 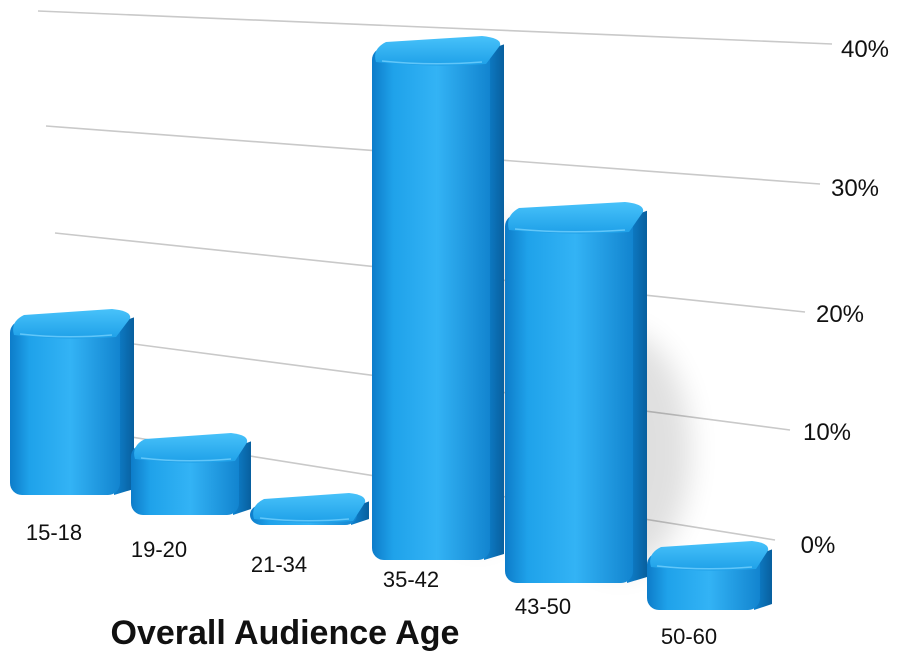 What do you see at coordinates (285, 633) in the screenshot?
I see `chart-title: Overall Audience Age` at bounding box center [285, 633].